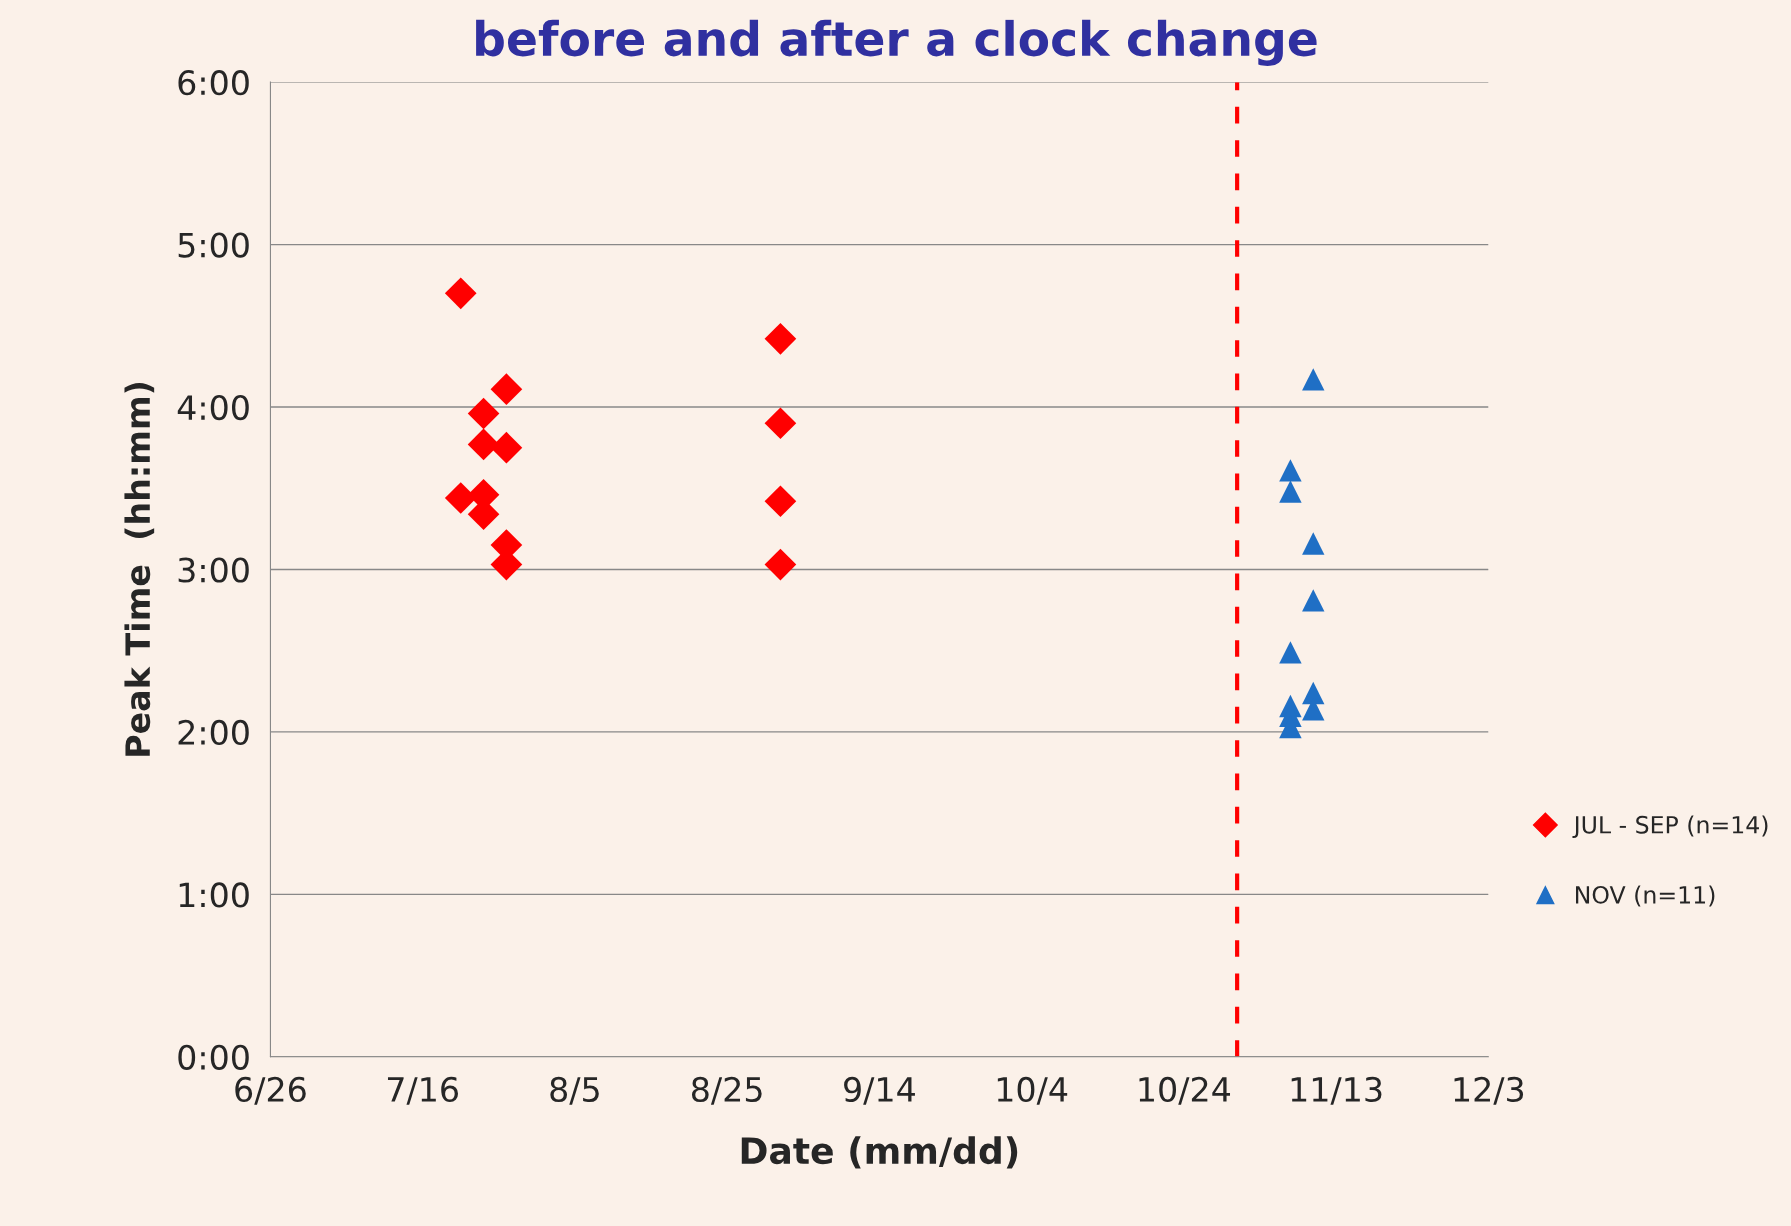 The width and height of the screenshot is (1791, 1226). Describe the element at coordinates (213, 732) in the screenshot. I see `y-tick-label: 2:00` at that location.